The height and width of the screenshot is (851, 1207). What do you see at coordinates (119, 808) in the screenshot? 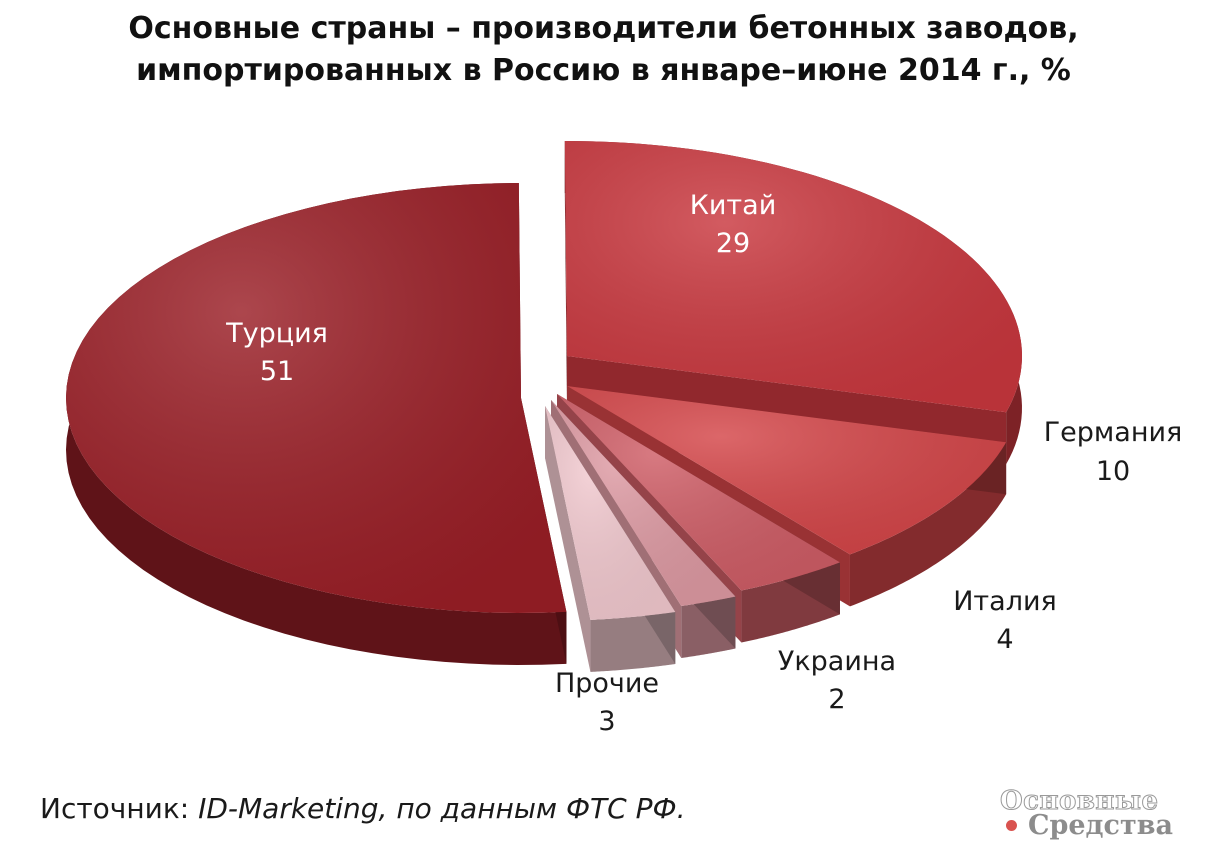
I see `source-prefix: Источник:` at bounding box center [119, 808].